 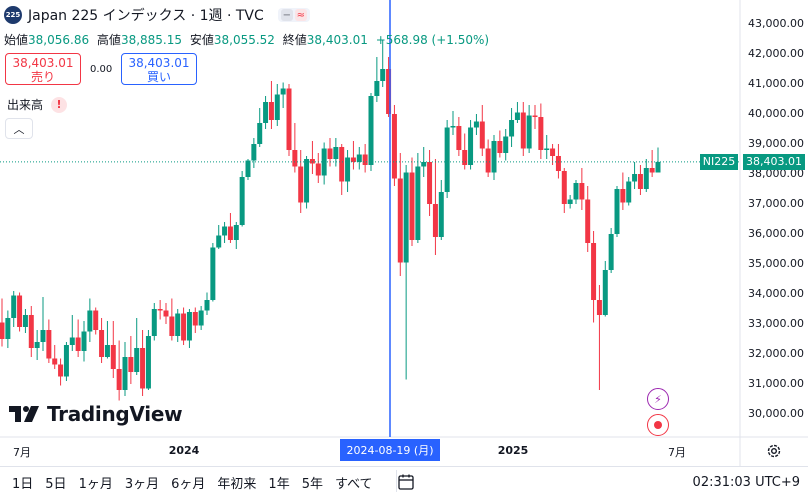 I want to click on buy-button: 38,403.01 買い, so click(x=159, y=69).